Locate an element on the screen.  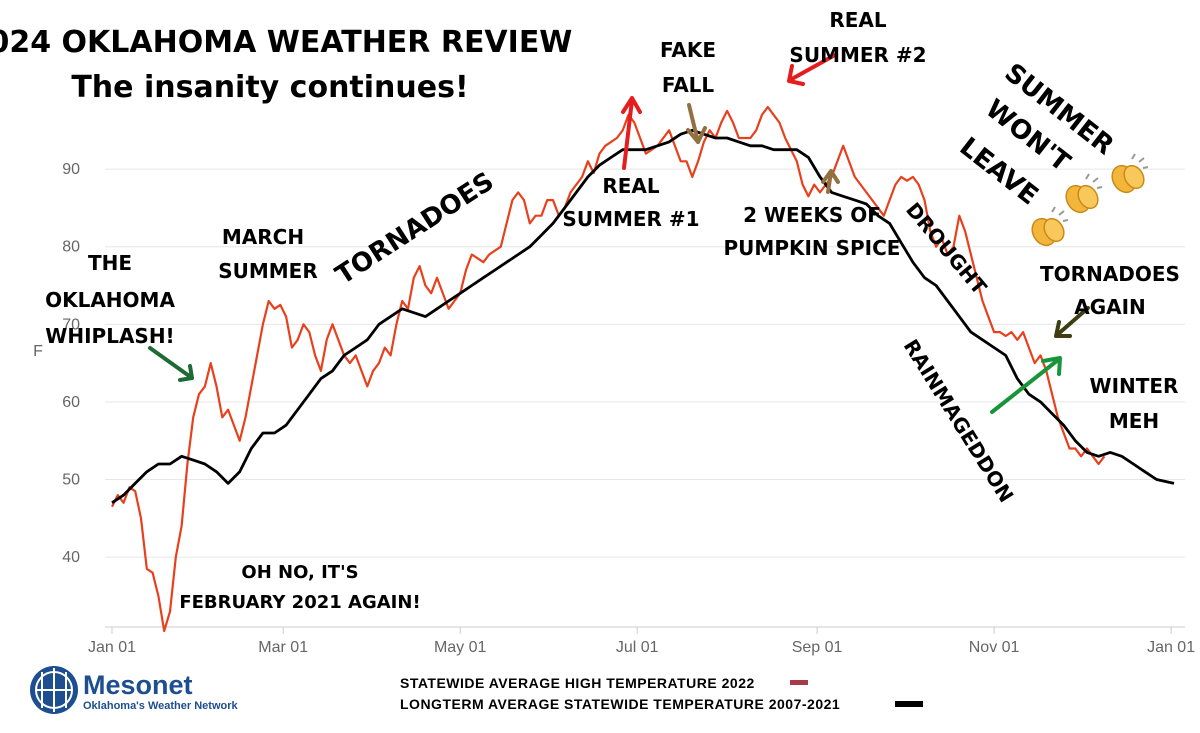
annotation-tornadoes-again-2: AGAIN is located at coordinates (1110, 307).